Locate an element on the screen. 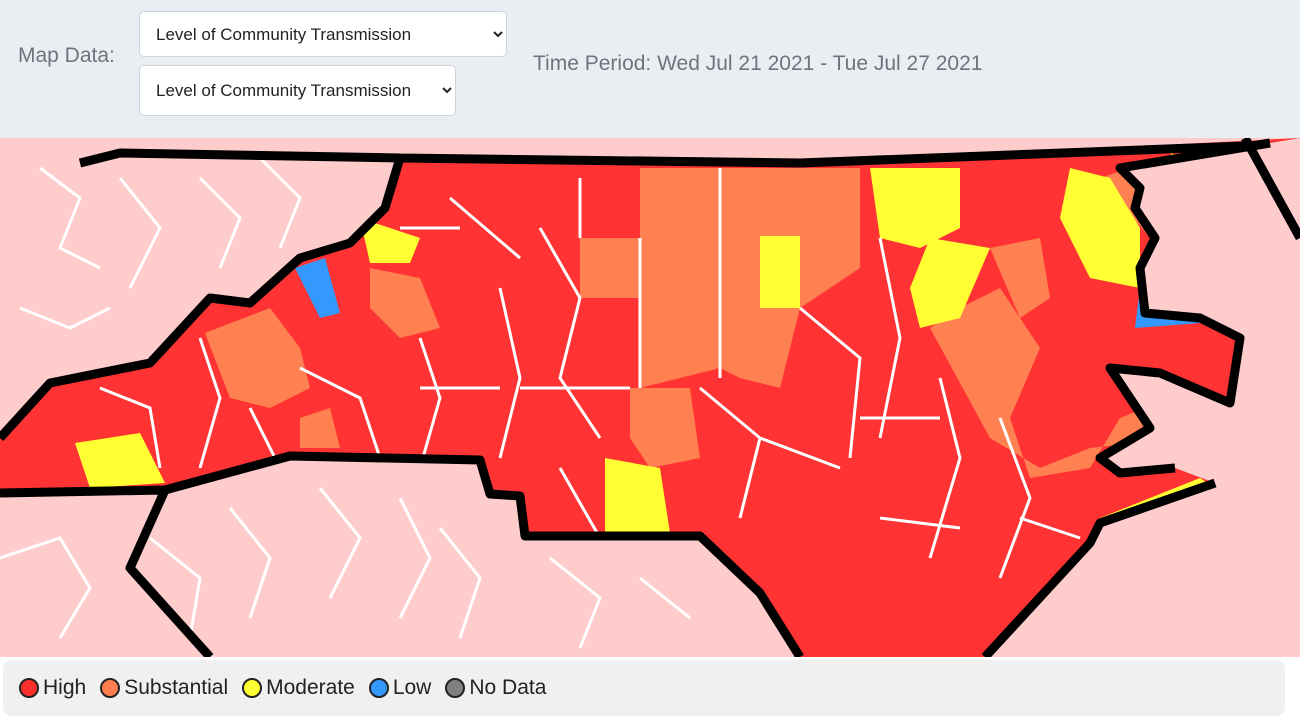 This screenshot has width=1300, height=721. legend-item: Substantial is located at coordinates (164, 688).